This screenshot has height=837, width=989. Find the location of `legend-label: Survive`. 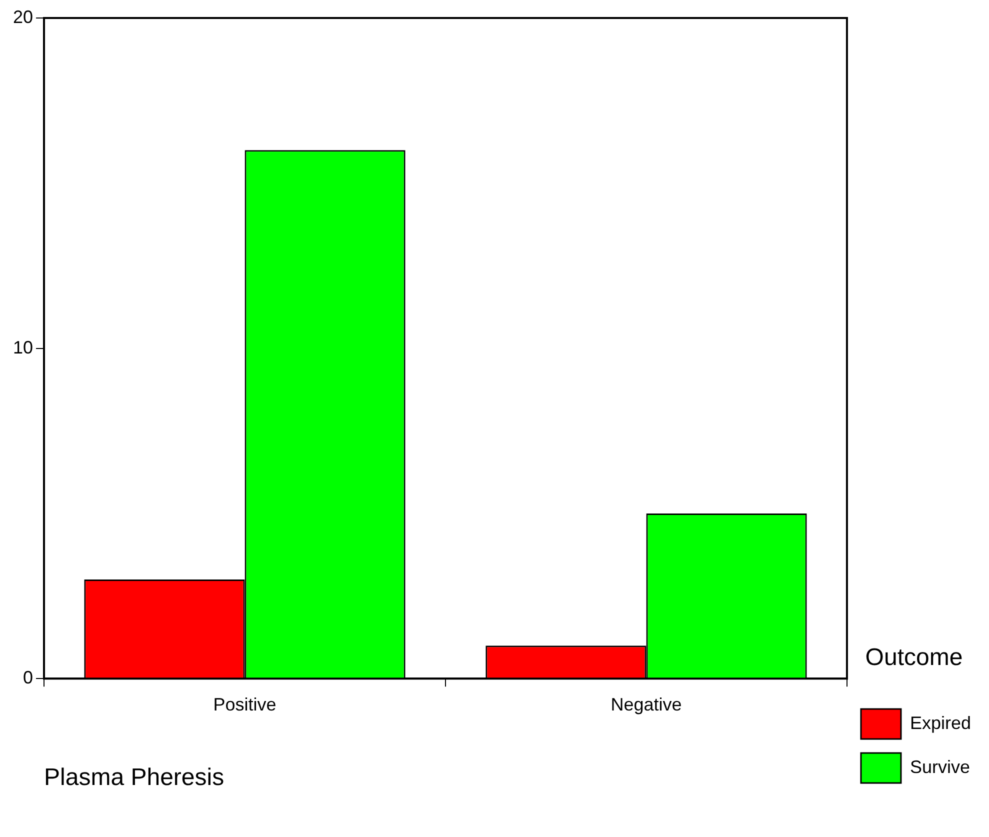

legend-label: Survive is located at coordinates (940, 766).